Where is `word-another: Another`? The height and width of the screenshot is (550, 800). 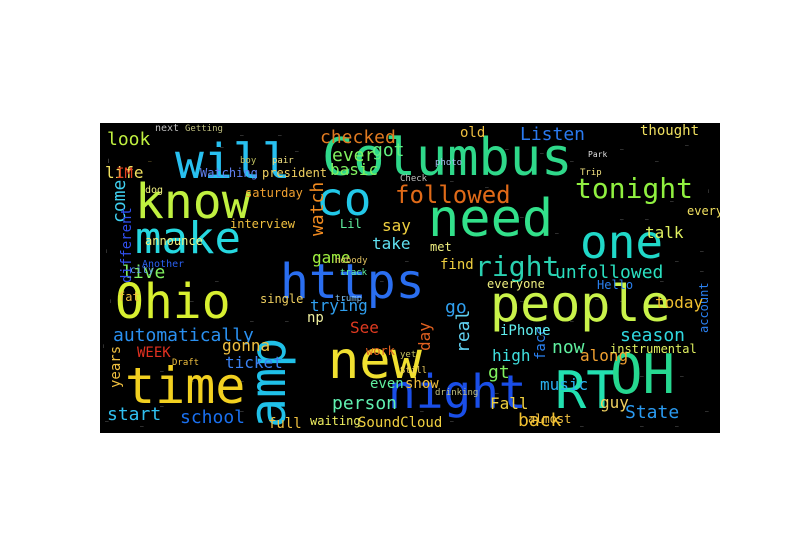 word-another: Another is located at coordinates (163, 264).